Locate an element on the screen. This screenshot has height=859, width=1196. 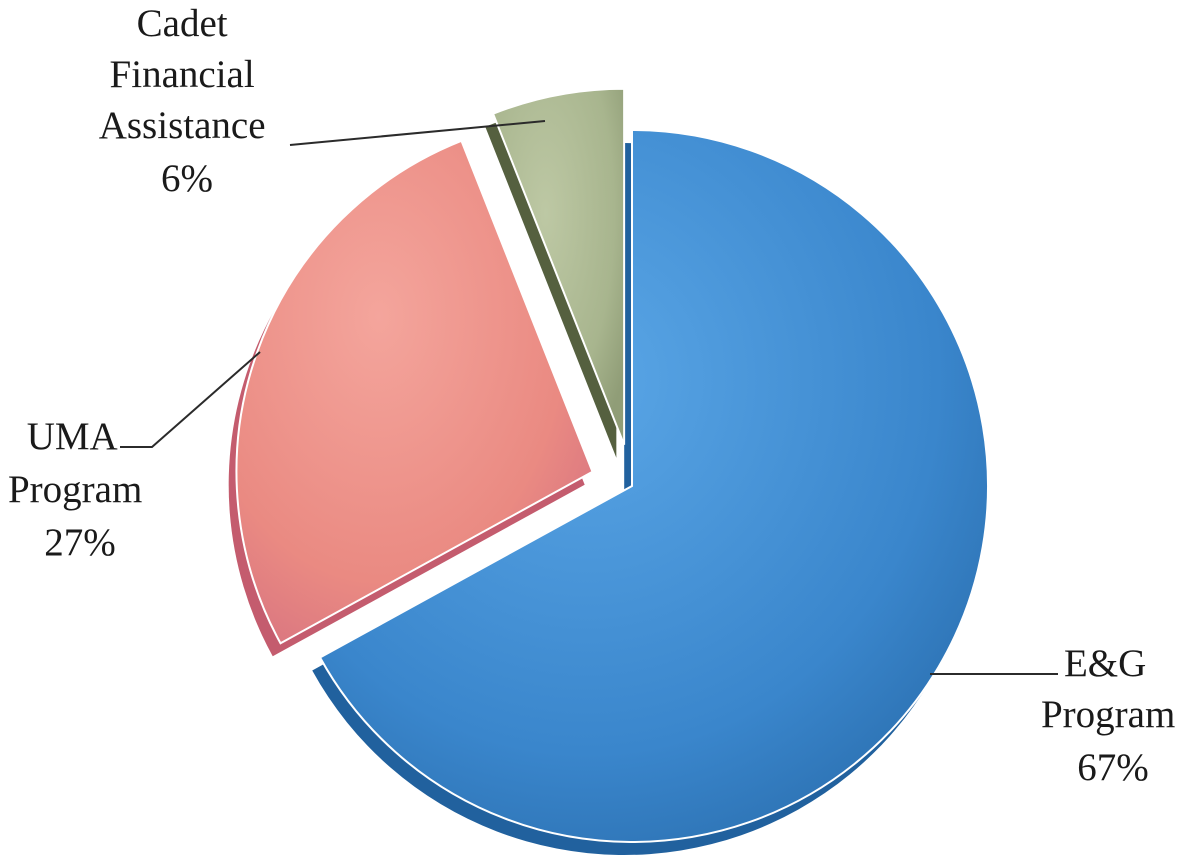
svg-text: E&G Program 67% is located at coordinates (1113, 715).